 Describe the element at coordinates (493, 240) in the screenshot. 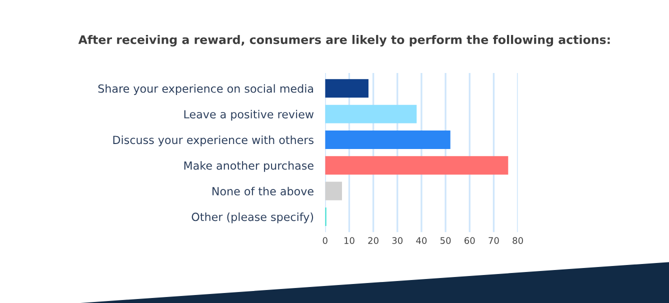

I see `x-tick-label: 70` at that location.